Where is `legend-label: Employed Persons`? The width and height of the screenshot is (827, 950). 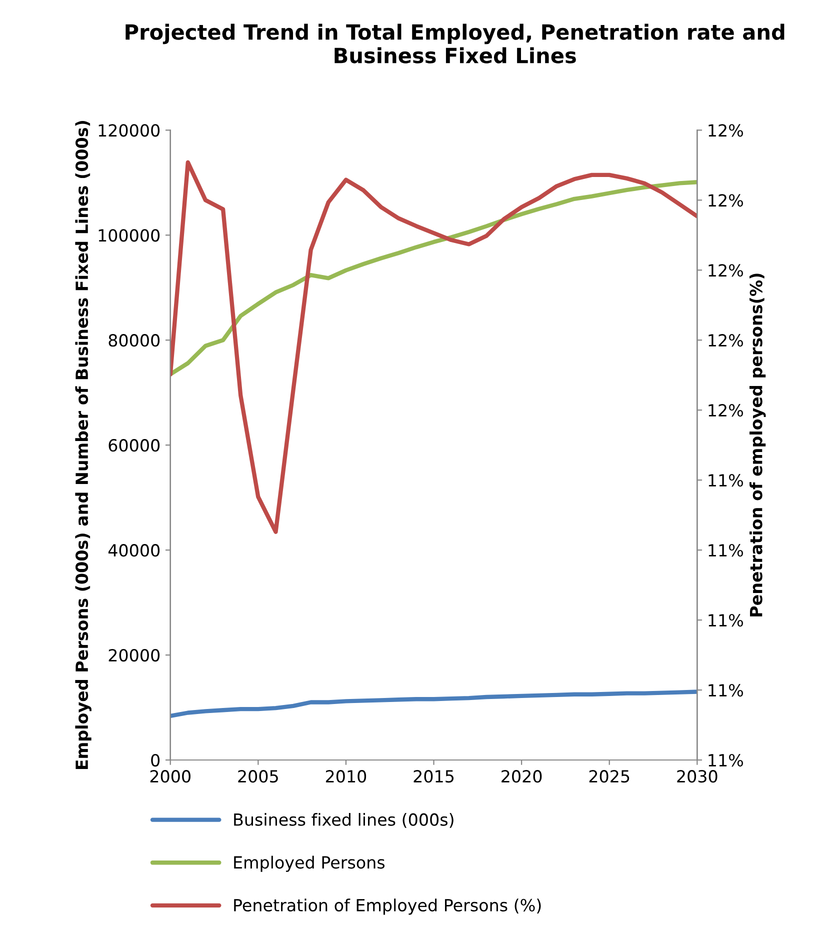 legend-label: Employed Persons is located at coordinates (309, 864).